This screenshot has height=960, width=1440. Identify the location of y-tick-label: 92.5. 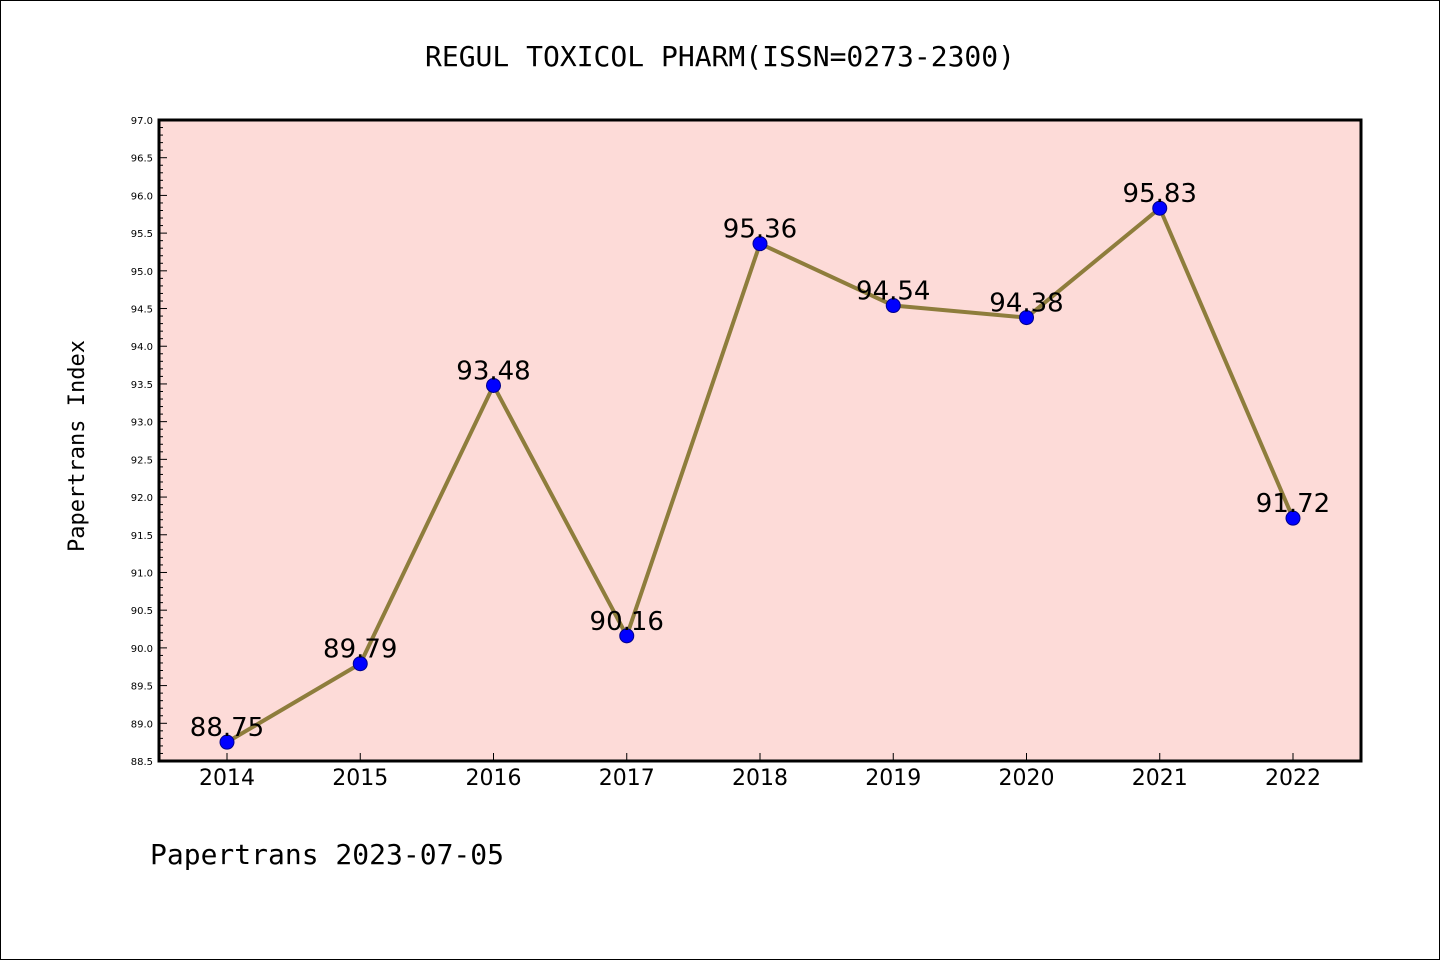
(142, 460).